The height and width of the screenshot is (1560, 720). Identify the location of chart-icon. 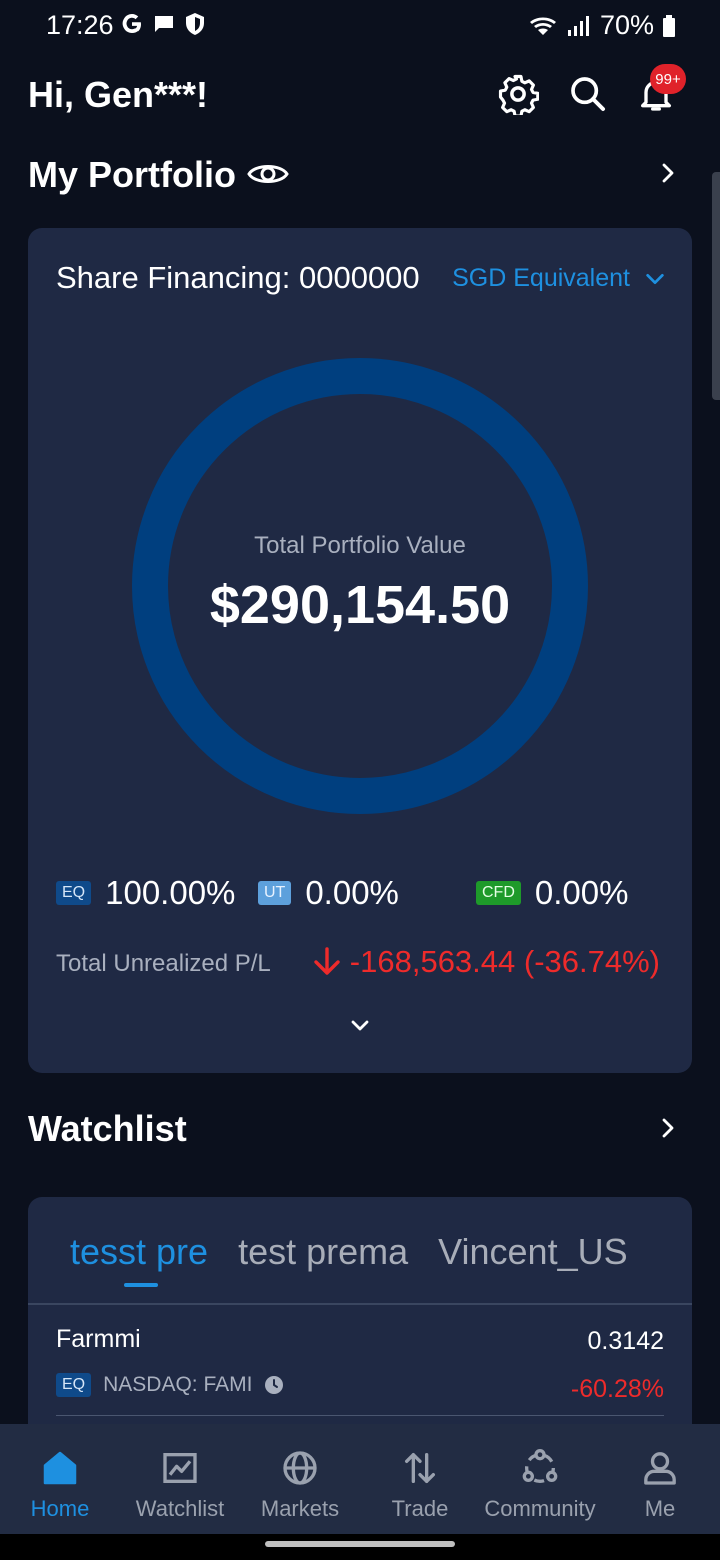
(180, 1468).